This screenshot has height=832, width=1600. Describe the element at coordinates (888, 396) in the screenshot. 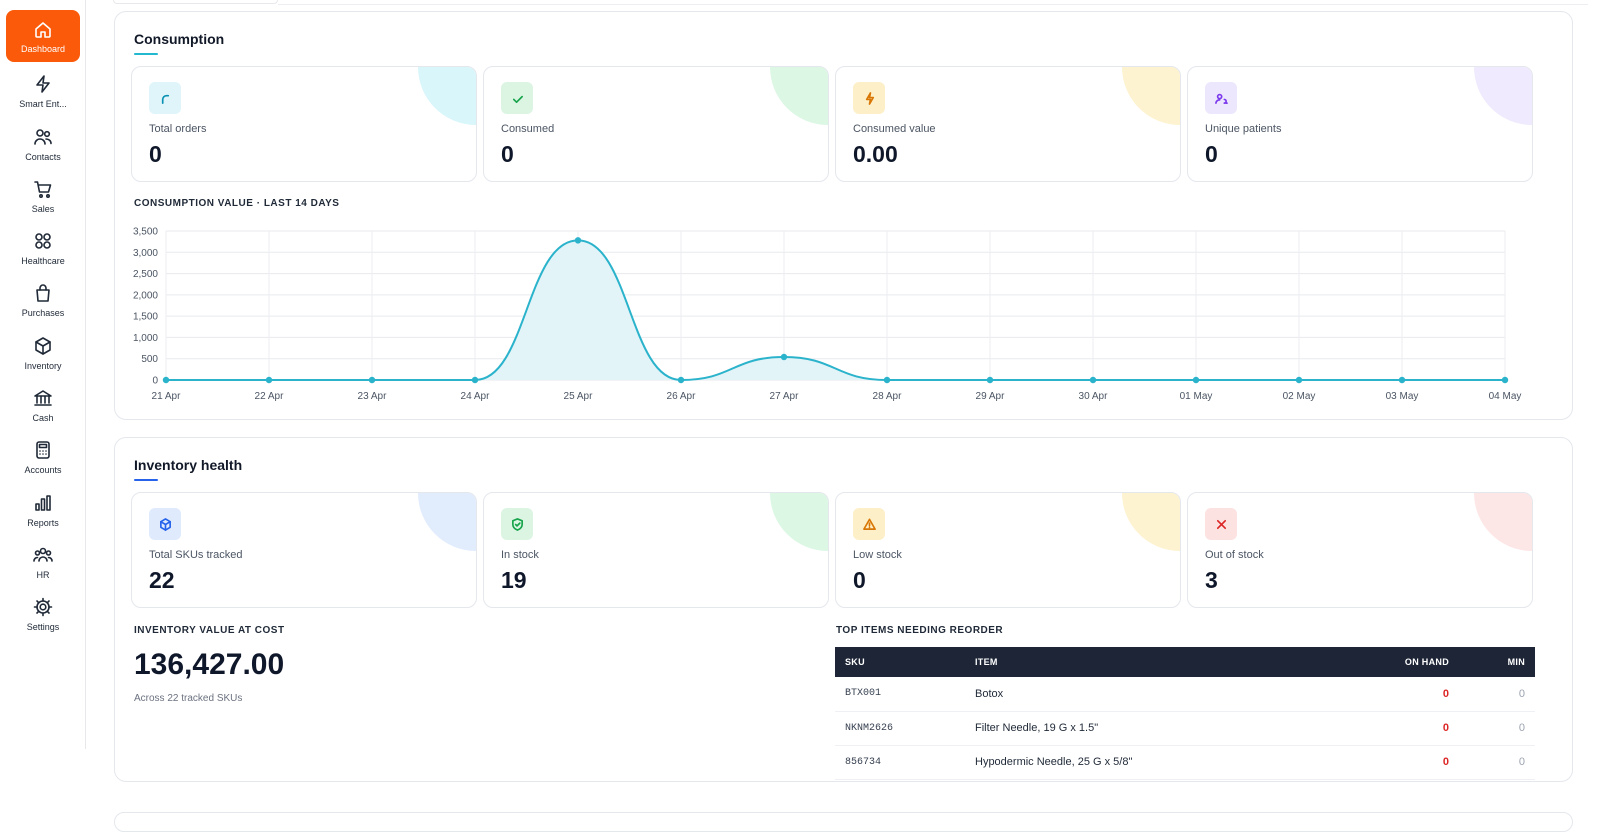

I see `x-tick-label: 28 Apr` at that location.